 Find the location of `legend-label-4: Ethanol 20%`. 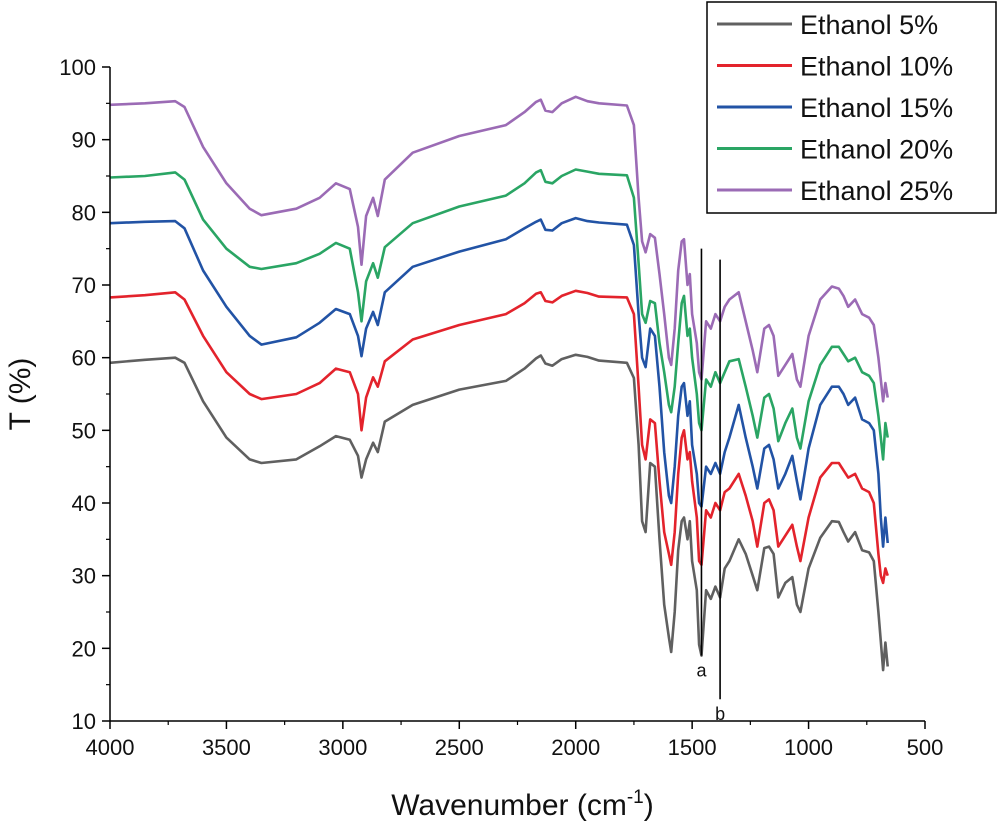

legend-label-4: Ethanol 20% is located at coordinates (876, 150).